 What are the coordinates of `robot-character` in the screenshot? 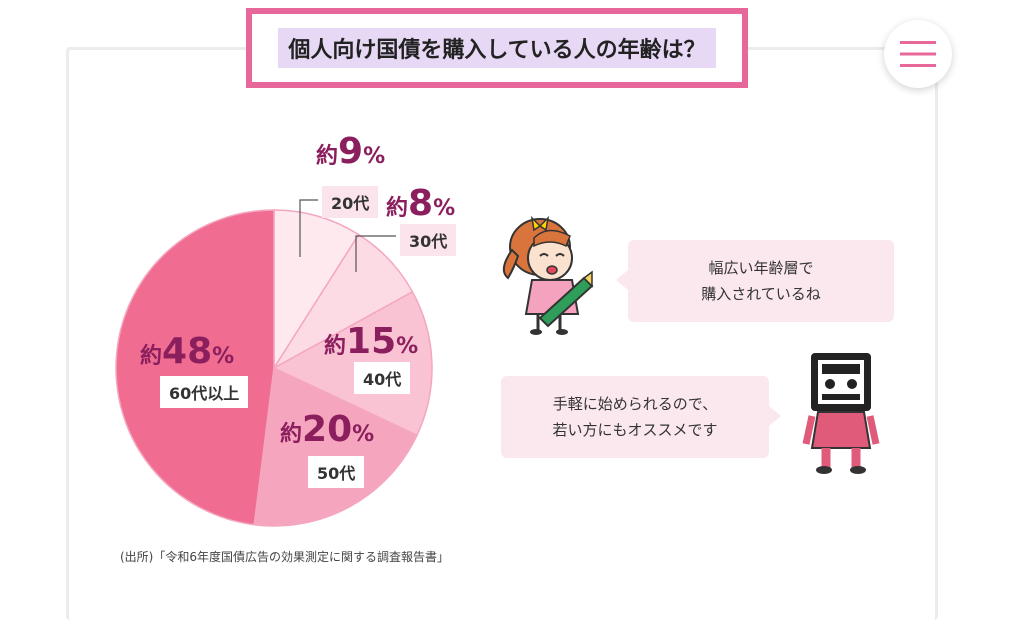 It's located at (841, 413).